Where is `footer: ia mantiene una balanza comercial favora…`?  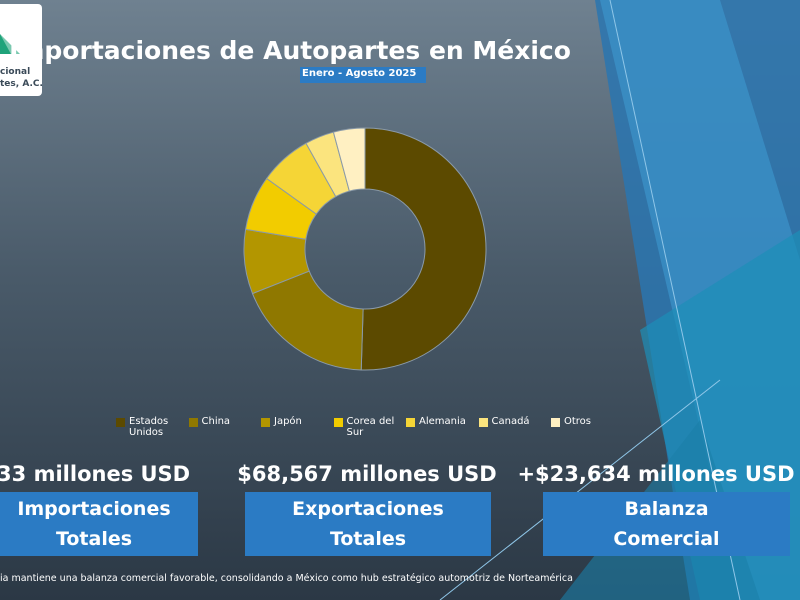
footer: ia mantiene una balanza comercial favora… is located at coordinates (286, 578).